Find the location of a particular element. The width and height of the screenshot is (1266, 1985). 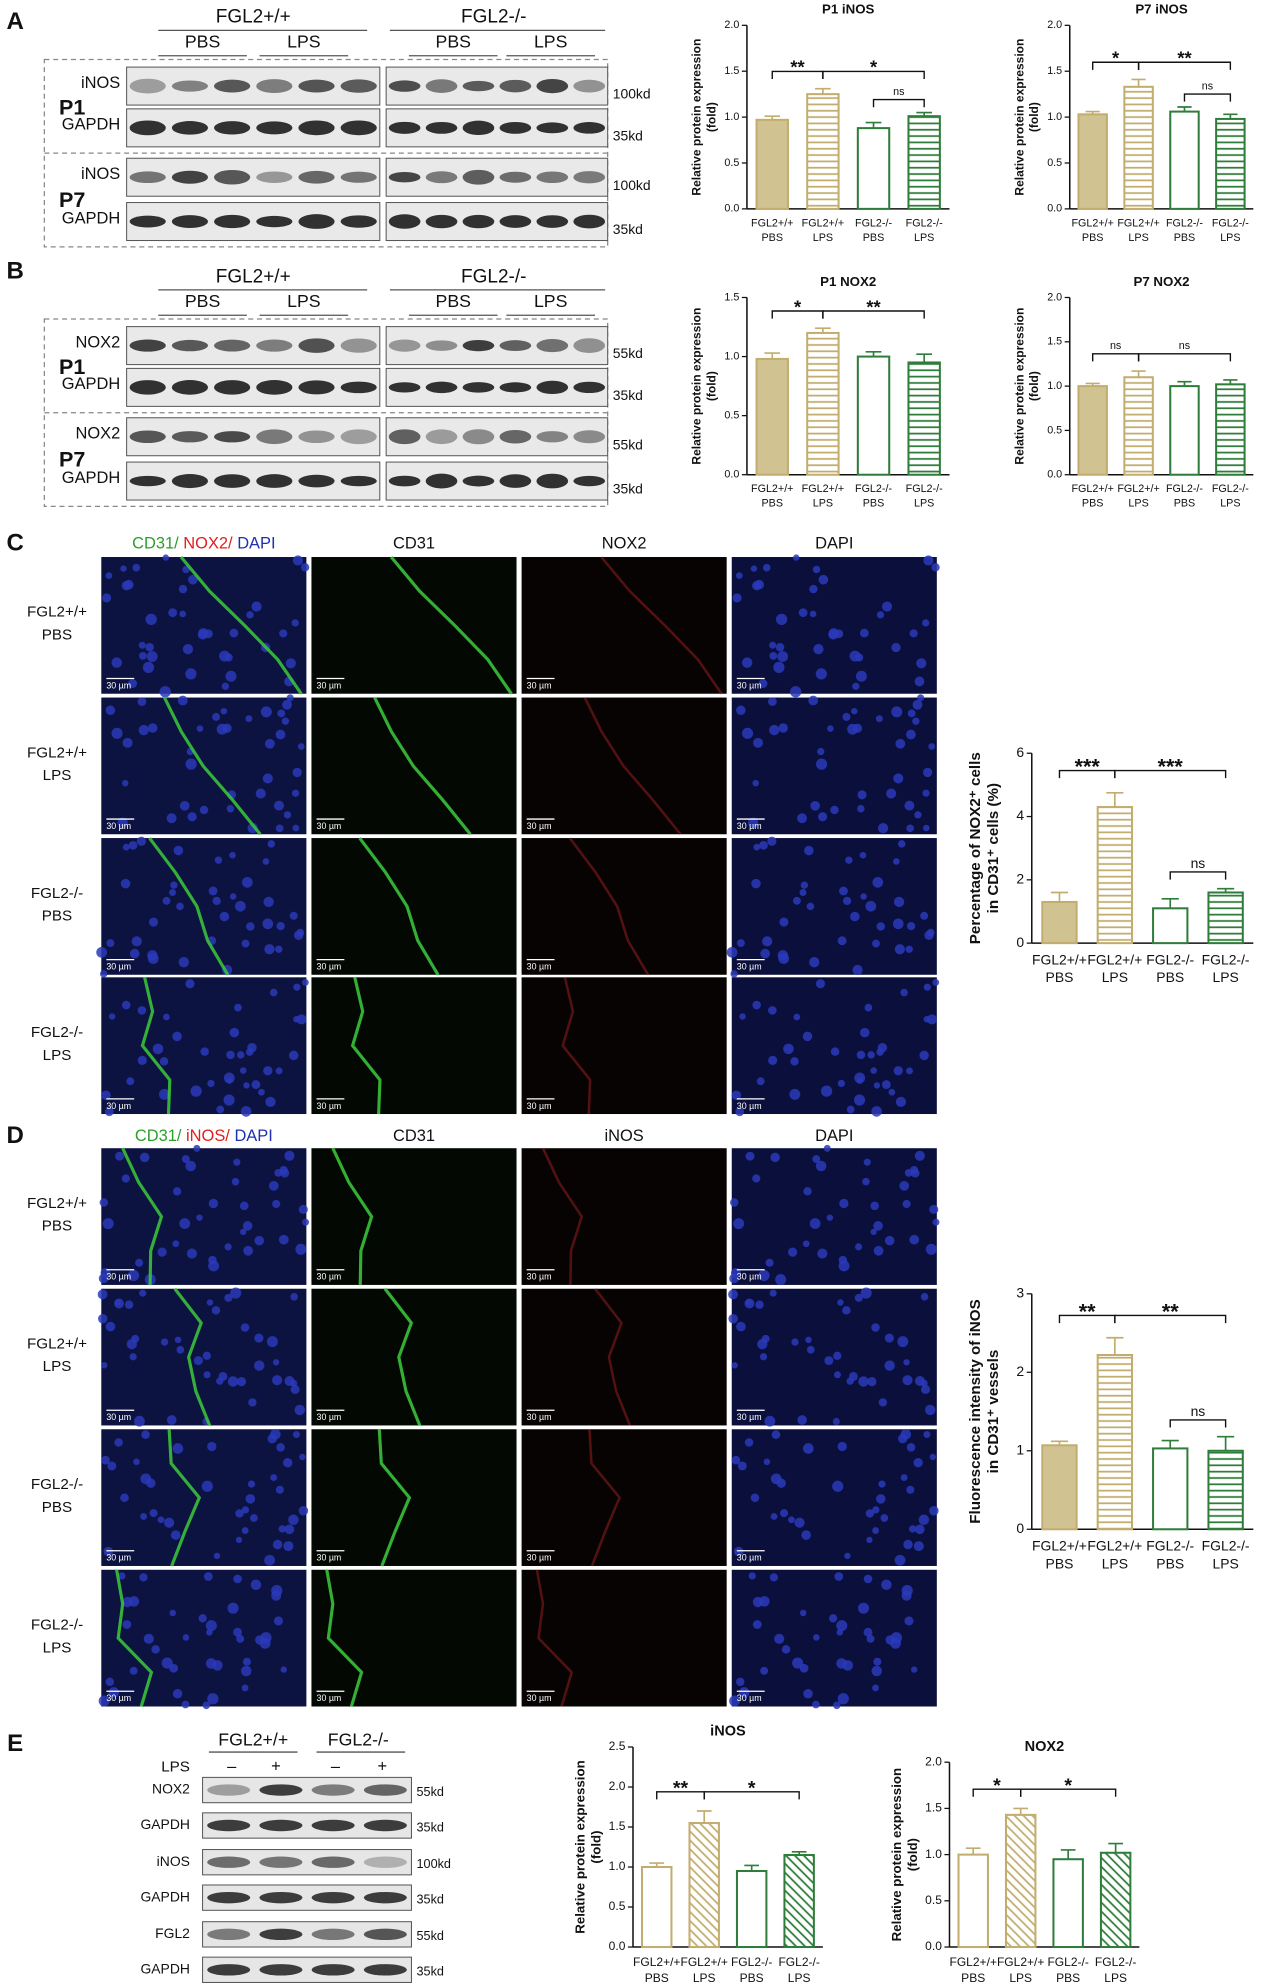

y-tick-label: 1.5 is located at coordinates (1054, 71).